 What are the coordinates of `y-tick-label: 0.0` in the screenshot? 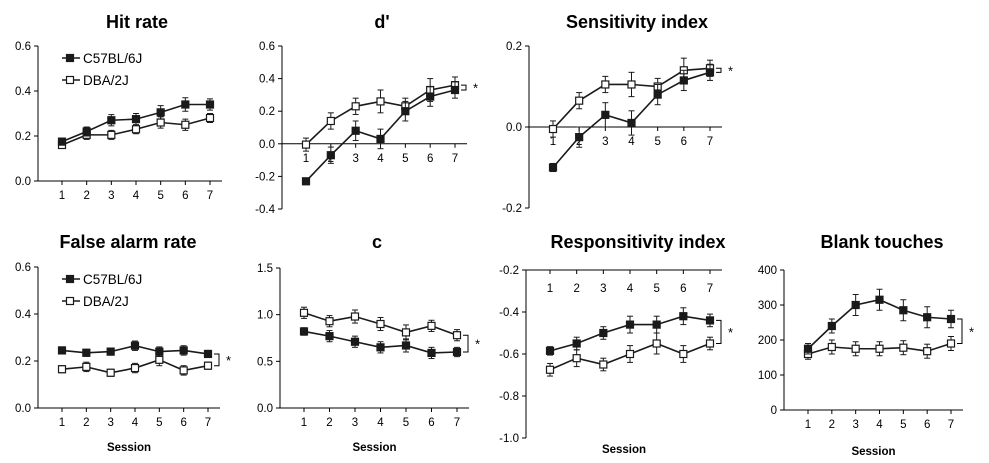 It's located at (23, 409).